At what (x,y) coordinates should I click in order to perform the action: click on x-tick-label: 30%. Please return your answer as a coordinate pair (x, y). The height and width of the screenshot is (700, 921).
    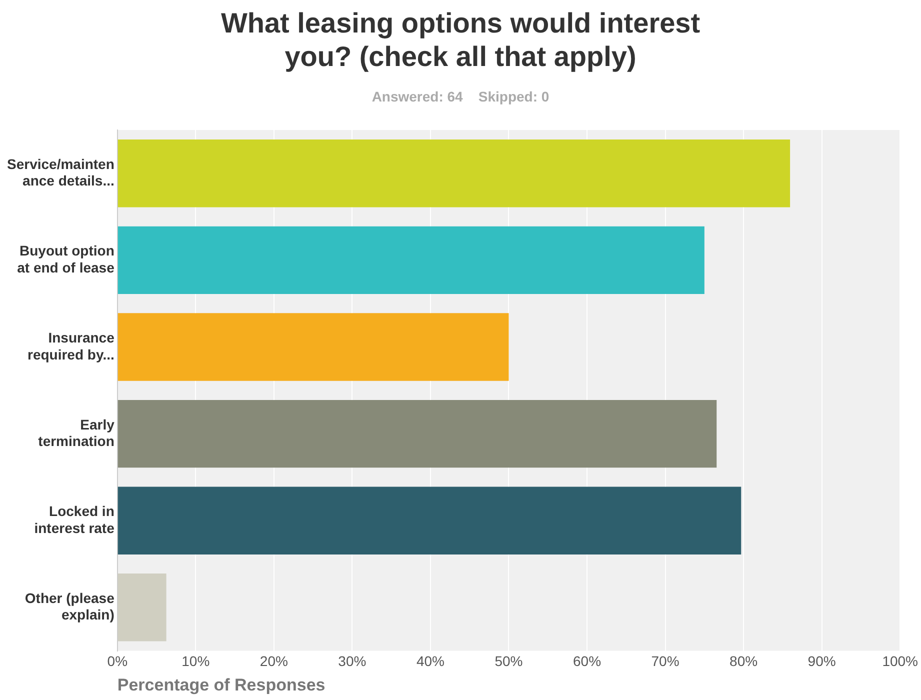
    Looking at the image, I should click on (352, 661).